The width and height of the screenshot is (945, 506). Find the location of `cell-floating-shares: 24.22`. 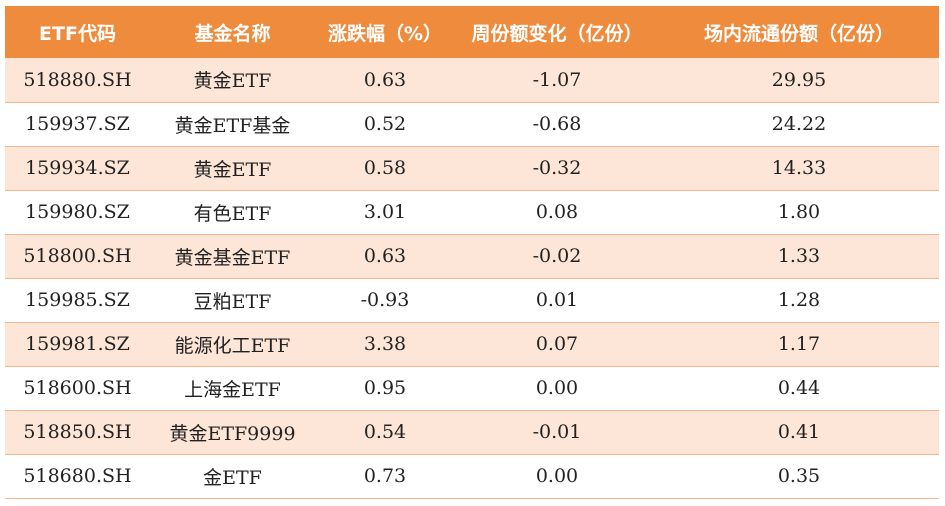

cell-floating-shares: 24.22 is located at coordinates (799, 124).